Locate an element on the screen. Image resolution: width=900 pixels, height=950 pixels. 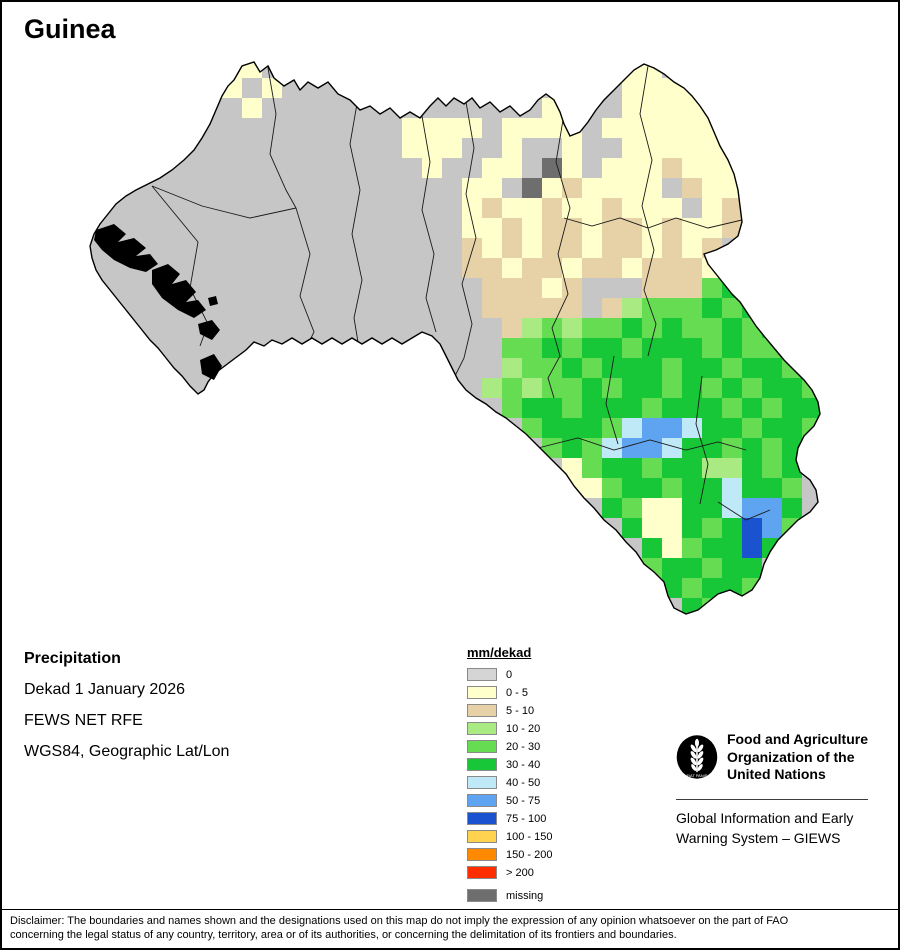
legend-item: missing is located at coordinates (509, 895).